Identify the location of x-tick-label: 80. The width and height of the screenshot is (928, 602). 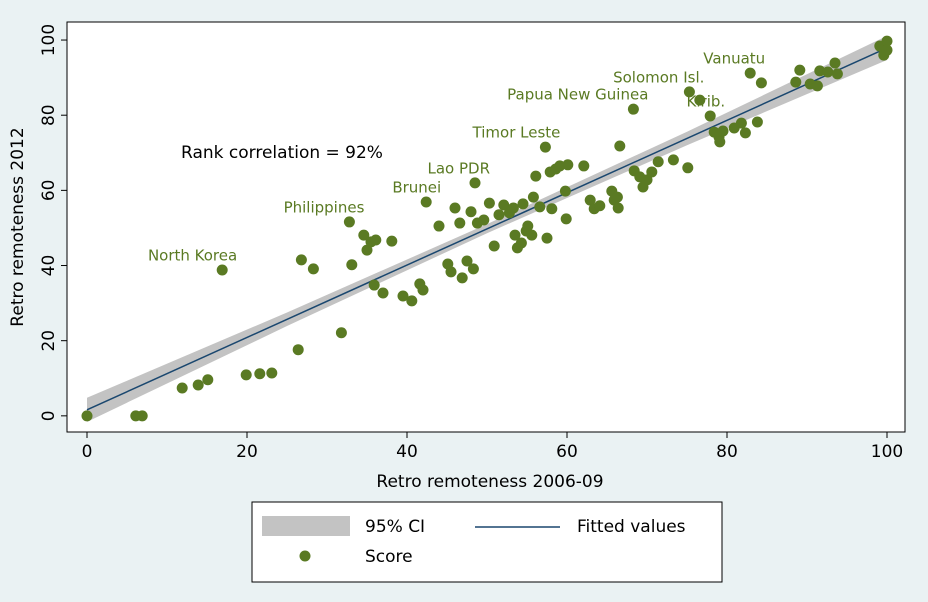
(727, 452).